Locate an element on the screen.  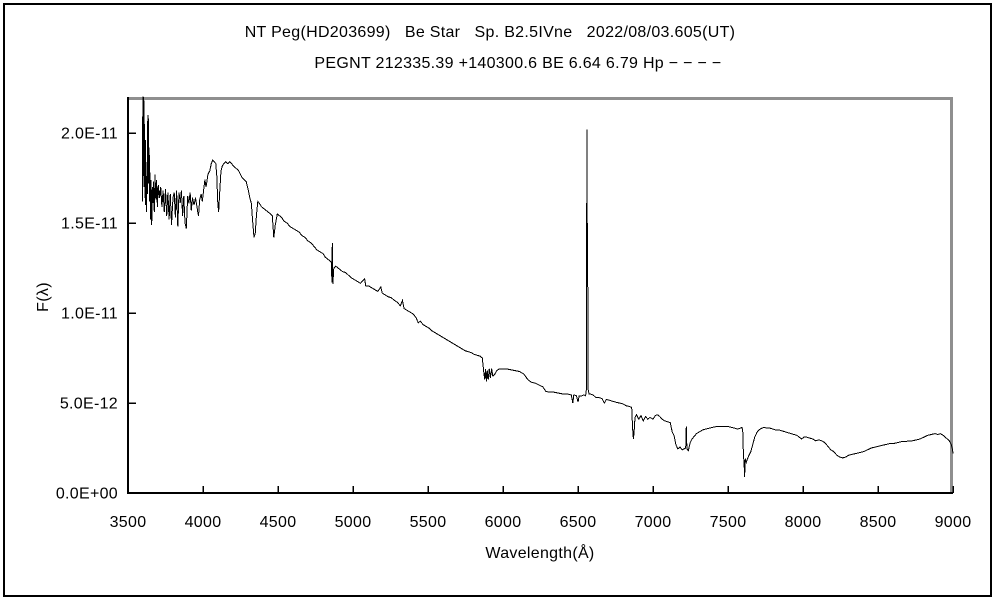
x-tick-label: 7000 is located at coordinates (653, 522).